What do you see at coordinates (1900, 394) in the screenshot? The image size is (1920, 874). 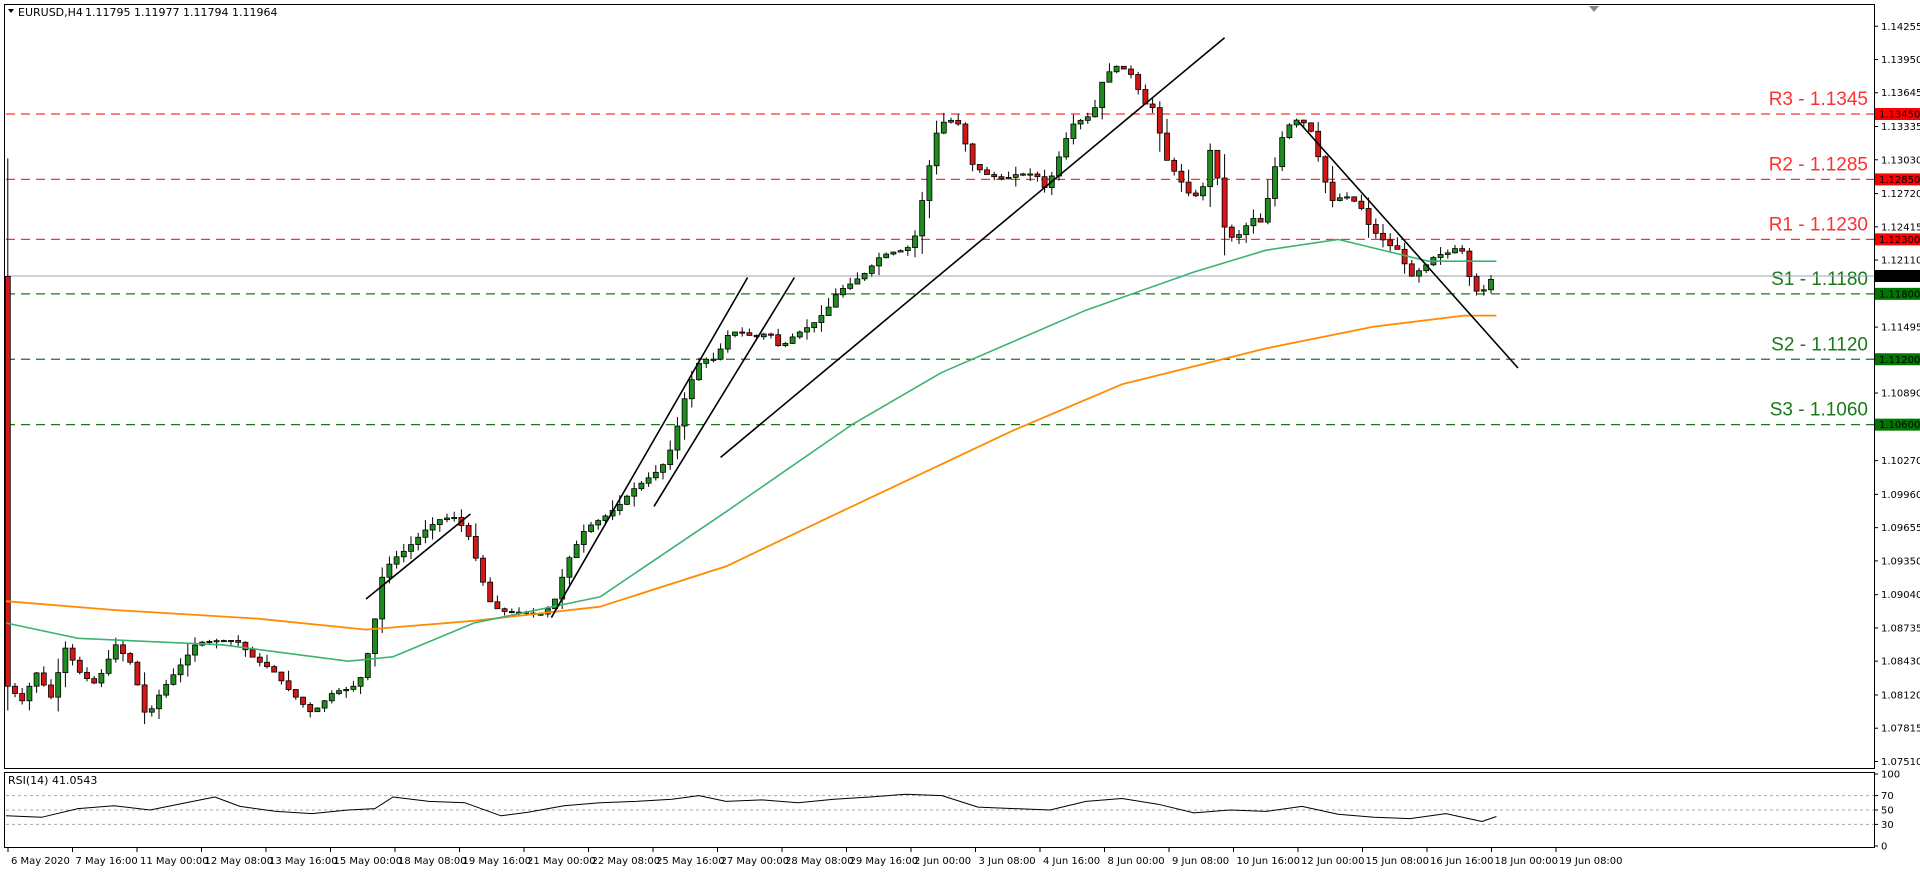 I see `price-tick-label: 1.10890` at bounding box center [1900, 394].